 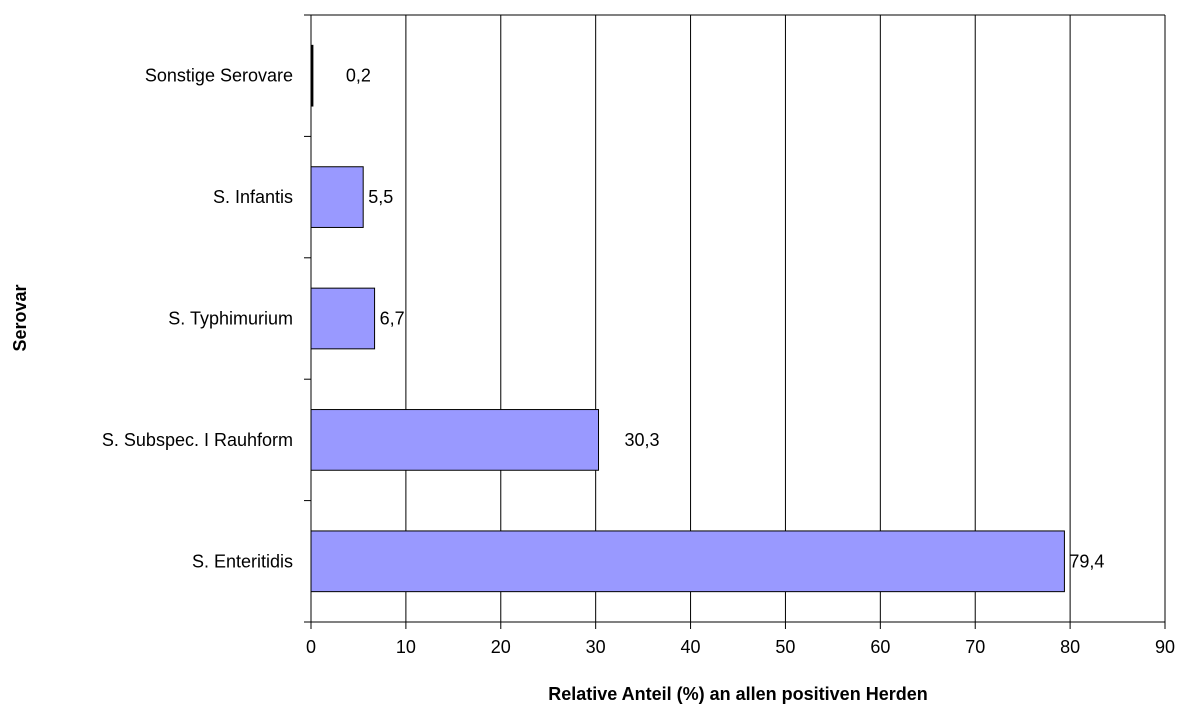 What do you see at coordinates (642, 440) in the screenshot?
I see `data-label: 30,3` at bounding box center [642, 440].